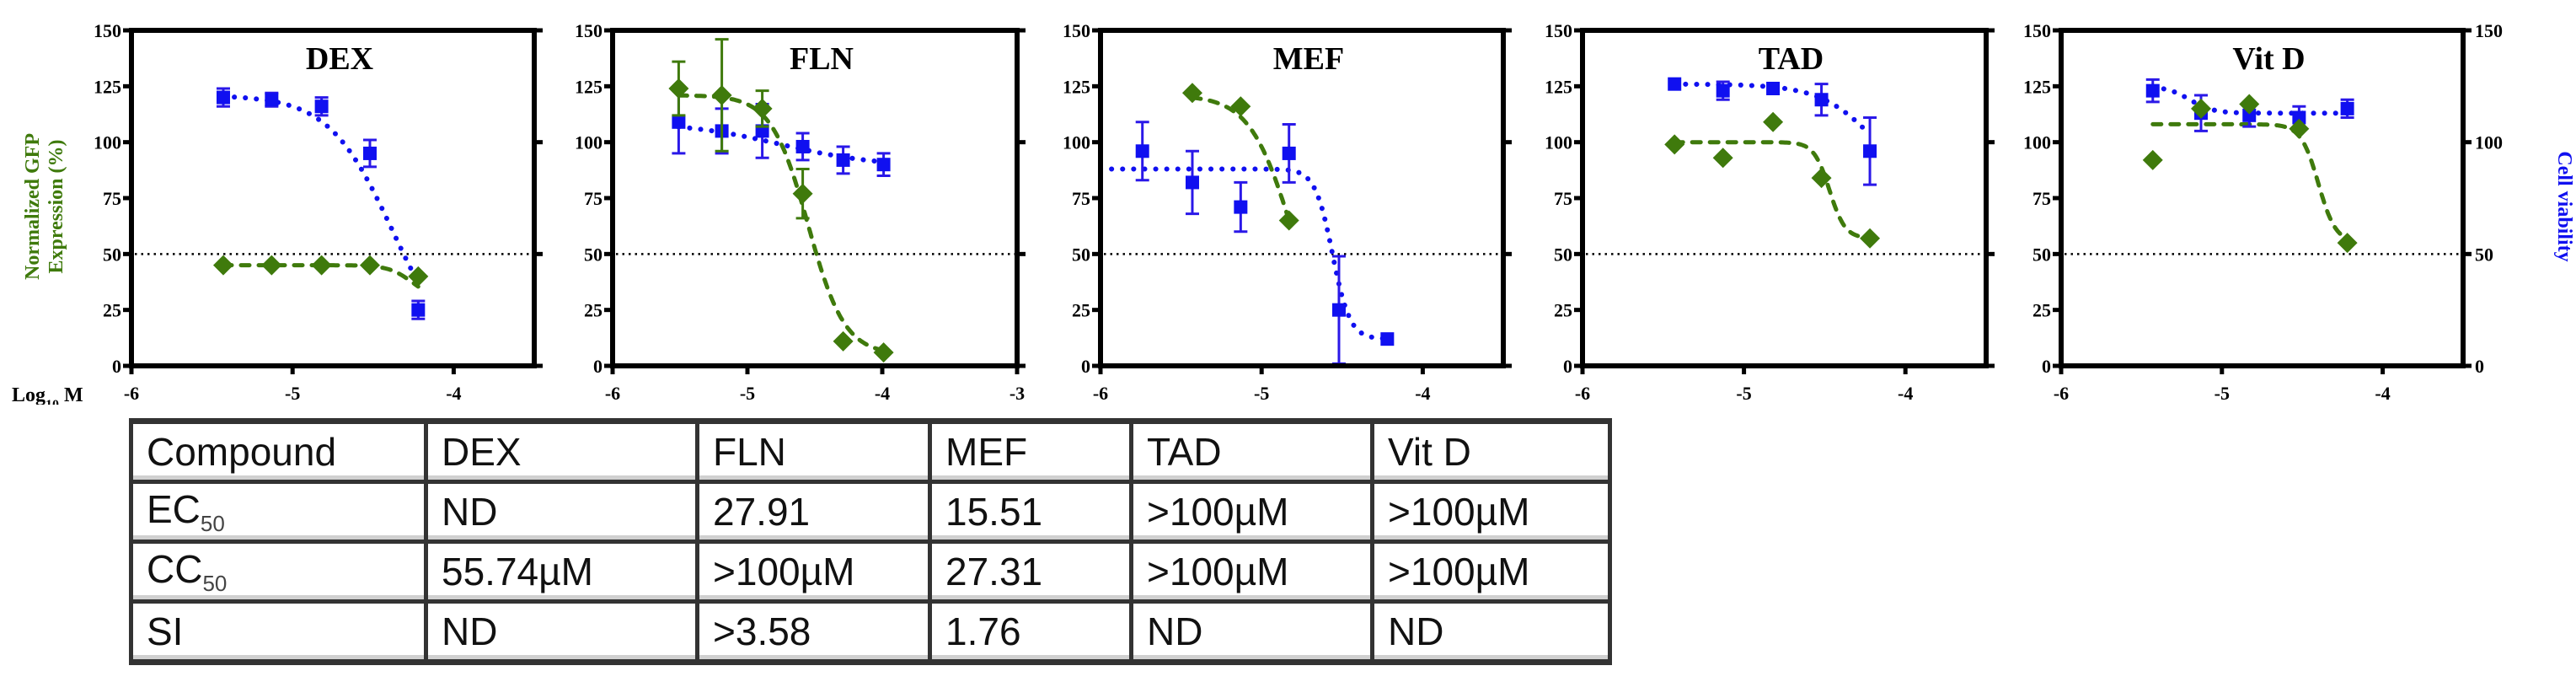 The height and width of the screenshot is (698, 2576). I want to click on left-axis-label: Normalized GFP Expression (%), so click(44, 206).